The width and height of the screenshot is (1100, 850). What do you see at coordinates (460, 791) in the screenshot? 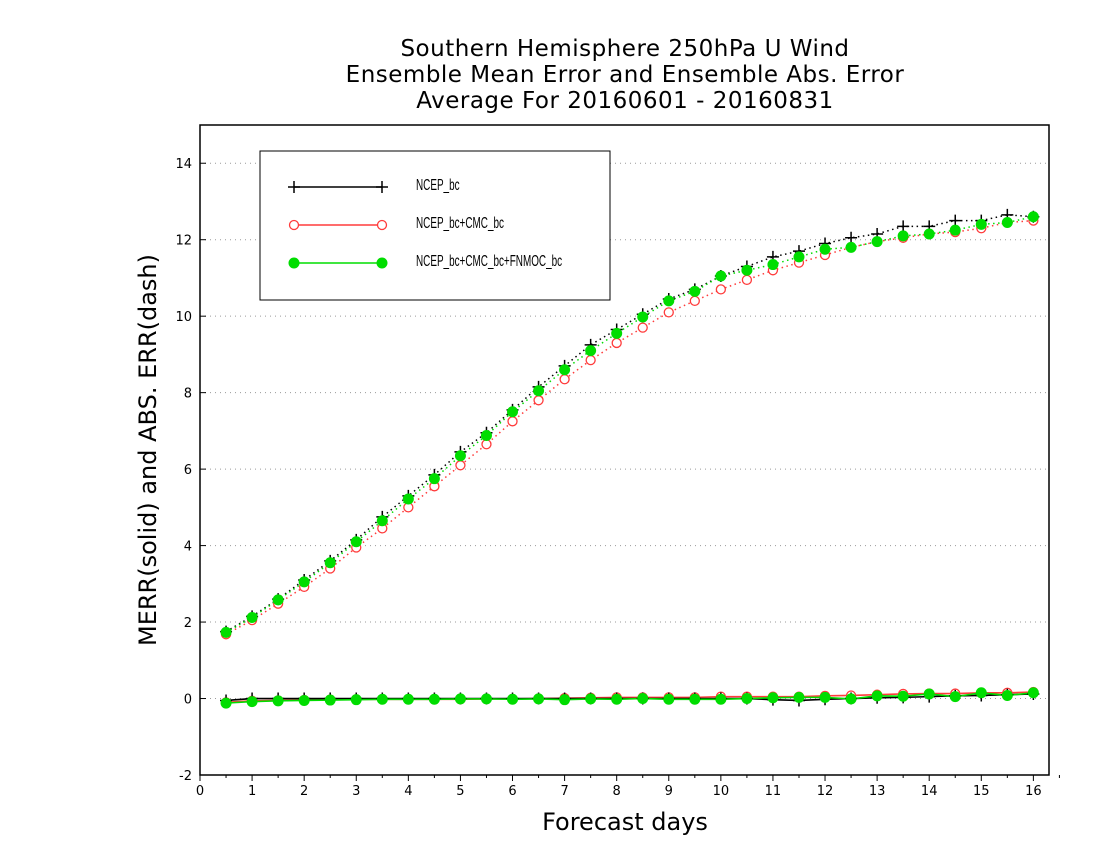
I see `x-tick-label: 5` at bounding box center [460, 791].